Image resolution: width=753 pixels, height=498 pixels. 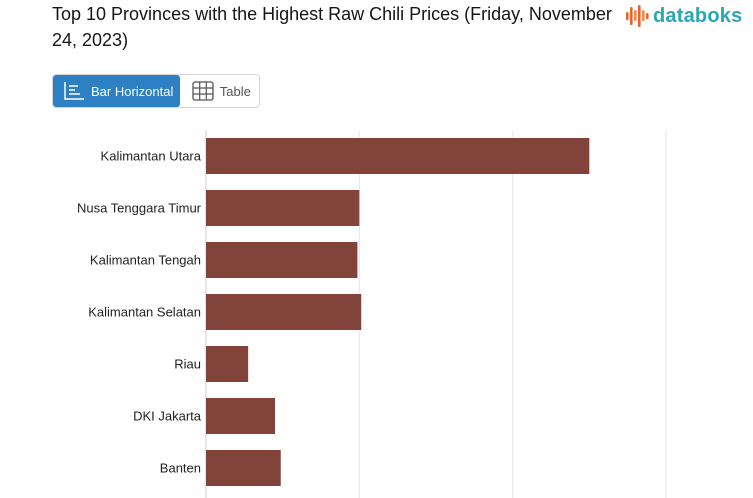 What do you see at coordinates (203, 91) in the screenshot?
I see `table-icon` at bounding box center [203, 91].